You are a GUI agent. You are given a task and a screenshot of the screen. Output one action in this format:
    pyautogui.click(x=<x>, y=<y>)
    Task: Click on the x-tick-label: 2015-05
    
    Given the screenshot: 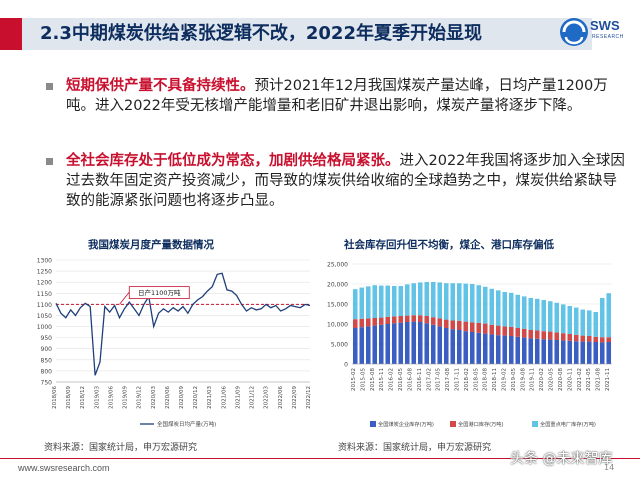 What is the action you would take?
    pyautogui.click(x=363, y=379)
    